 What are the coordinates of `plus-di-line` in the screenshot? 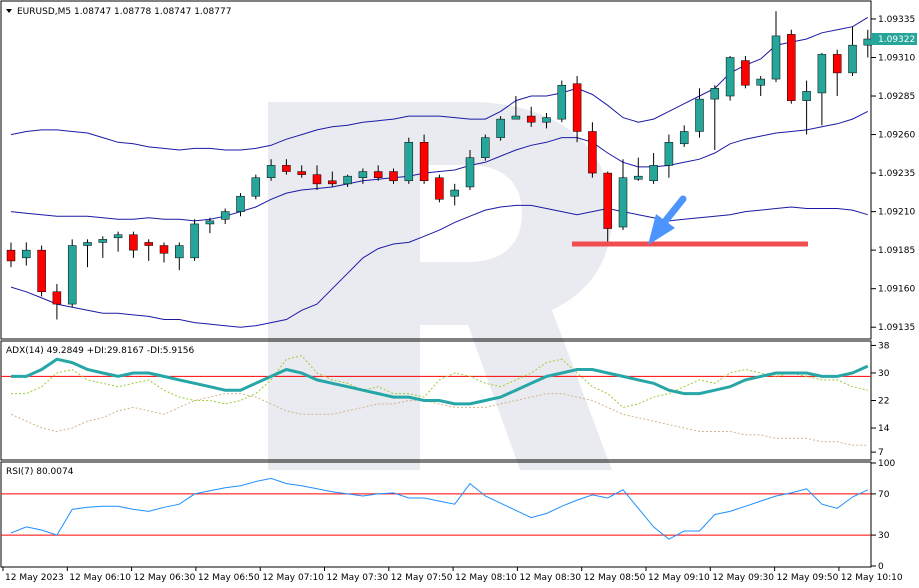 It's located at (439, 381).